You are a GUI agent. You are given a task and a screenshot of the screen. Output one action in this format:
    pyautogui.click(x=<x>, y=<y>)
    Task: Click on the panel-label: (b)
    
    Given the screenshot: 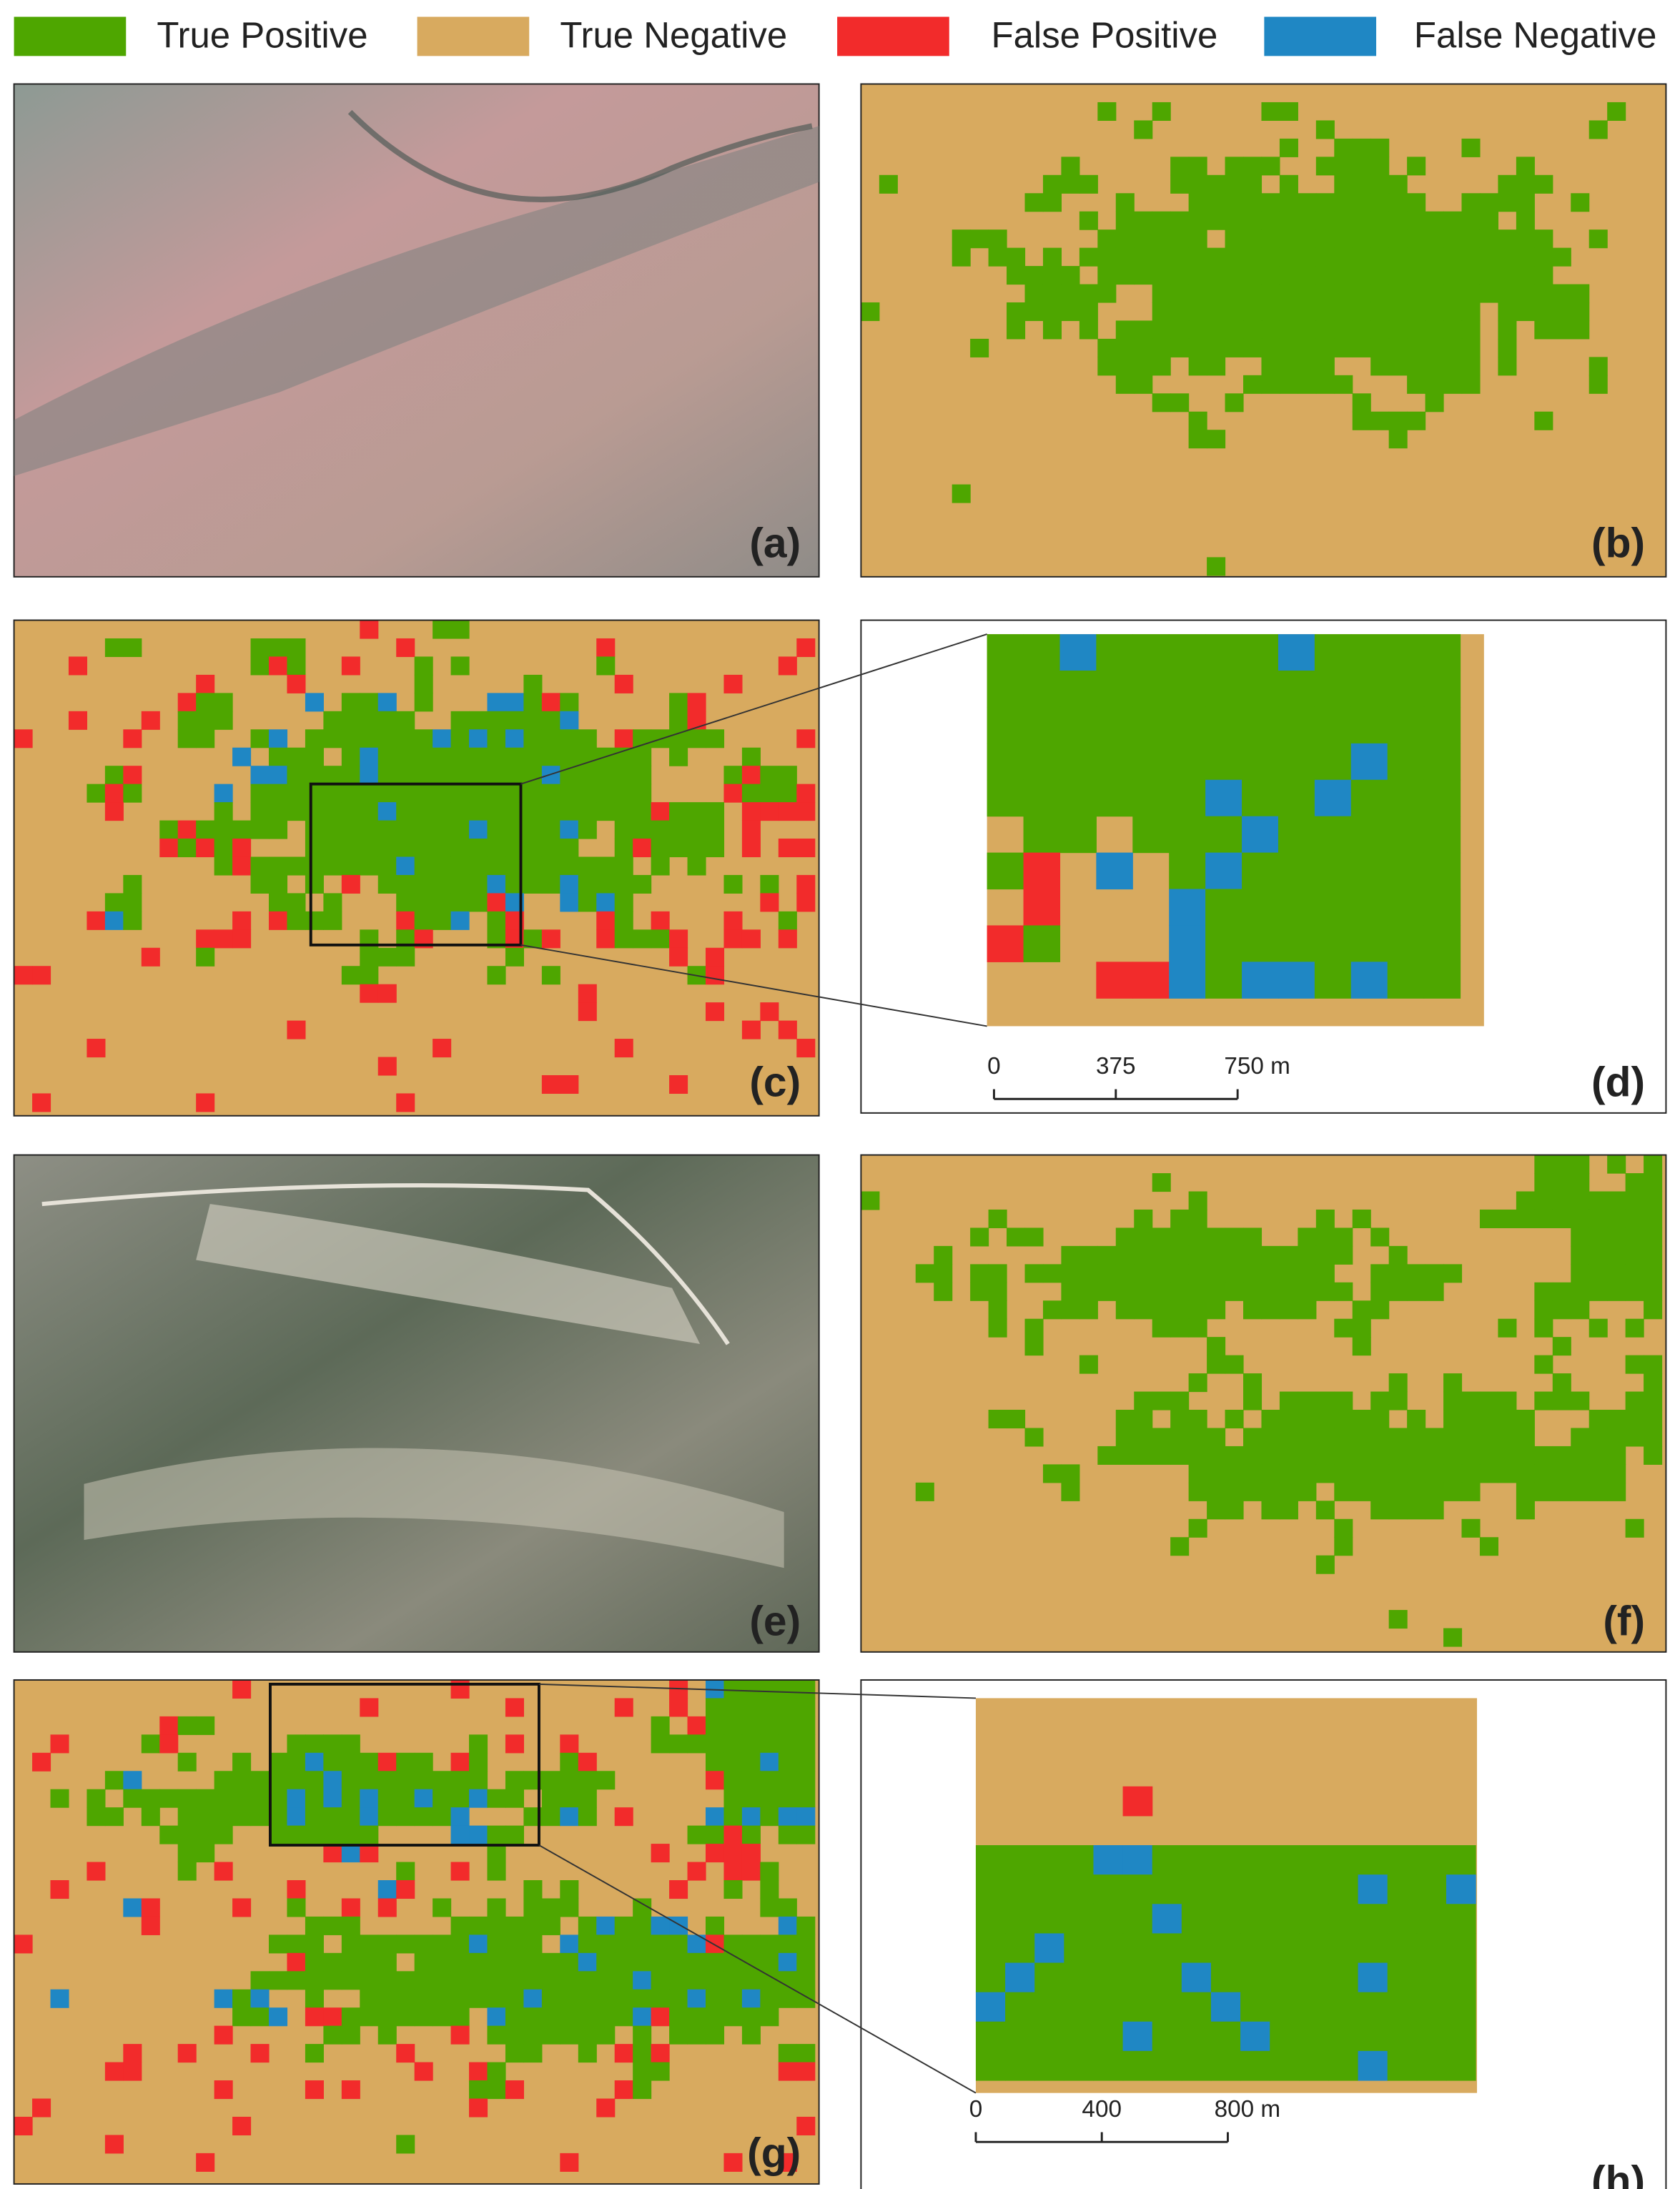 What is the action you would take?
    pyautogui.click(x=1618, y=543)
    